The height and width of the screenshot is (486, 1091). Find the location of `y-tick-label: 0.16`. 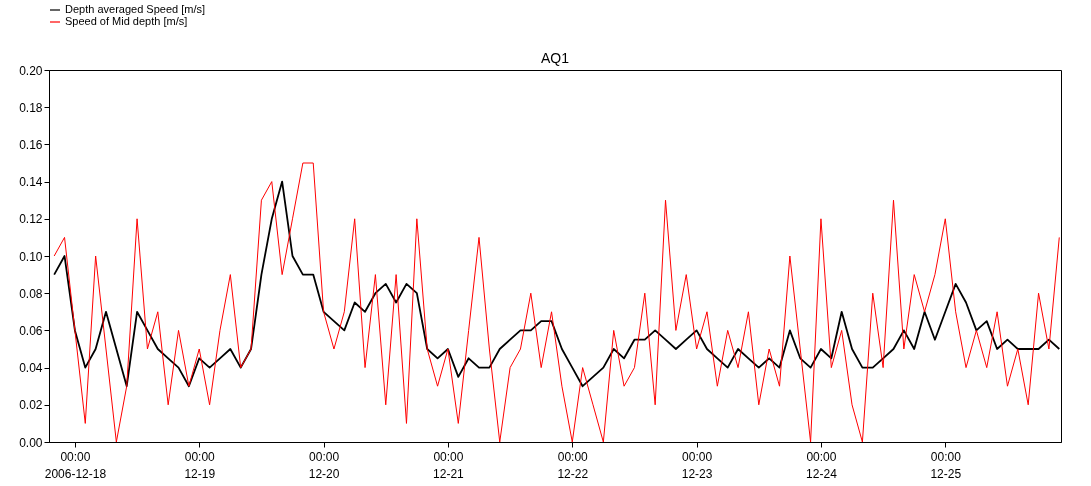

y-tick-label: 0.16 is located at coordinates (31, 144).